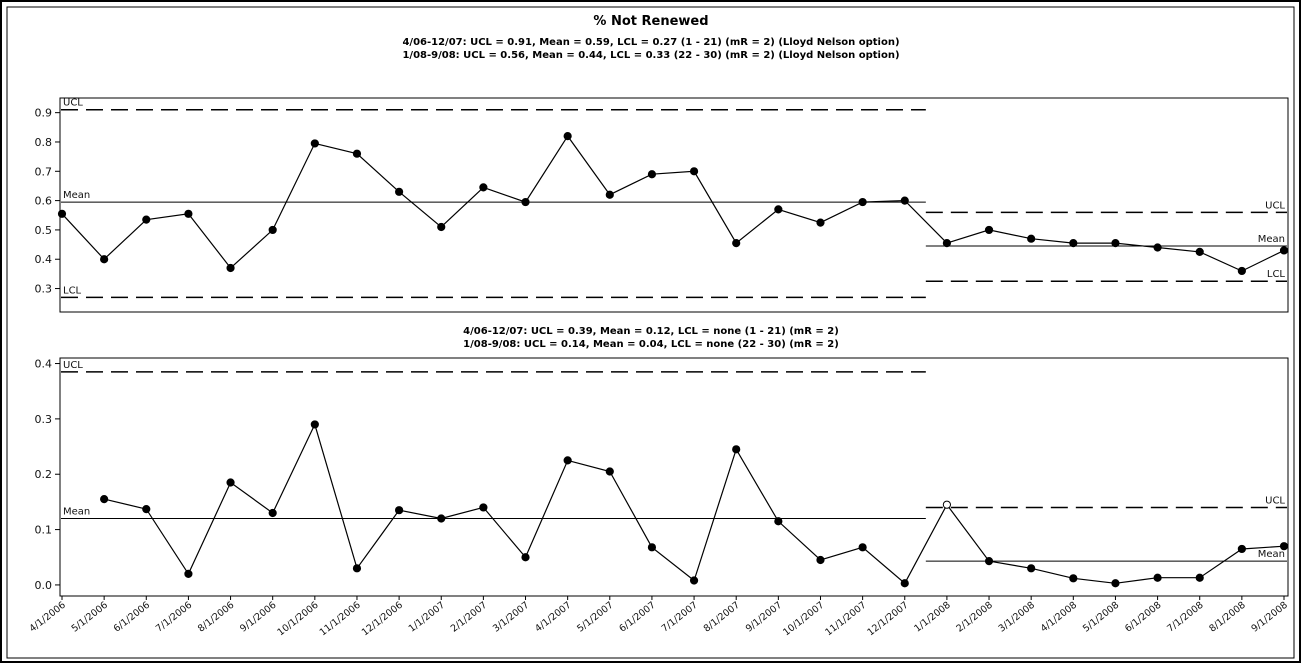 This screenshot has width=1302, height=664. I want to click on y-tick-label: 0.7, so click(44, 171).